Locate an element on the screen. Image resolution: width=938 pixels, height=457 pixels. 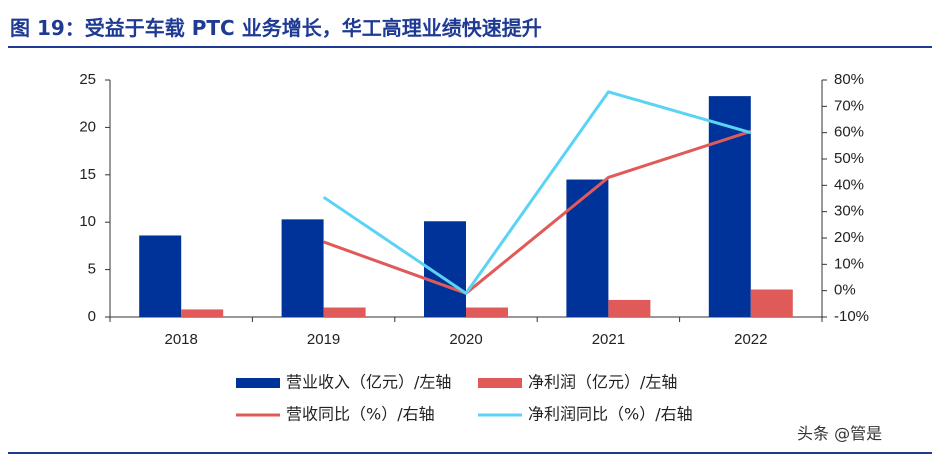
right-tick-label: 10% is located at coordinates (849, 263).